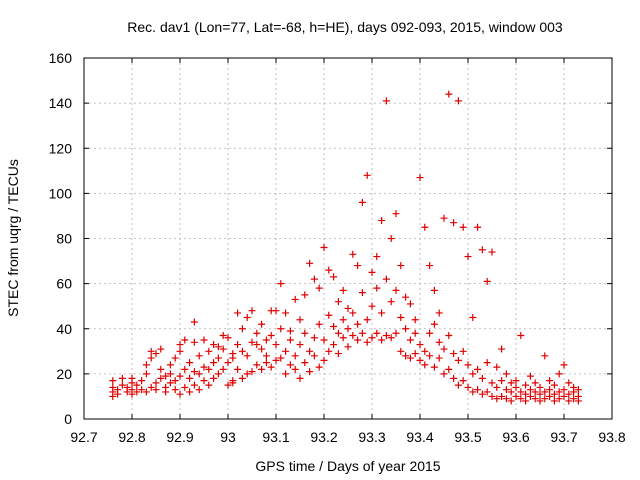 The width and height of the screenshot is (640, 480). Describe the element at coordinates (323, 437) in the screenshot. I see `x-tick-label: 93.2` at that location.